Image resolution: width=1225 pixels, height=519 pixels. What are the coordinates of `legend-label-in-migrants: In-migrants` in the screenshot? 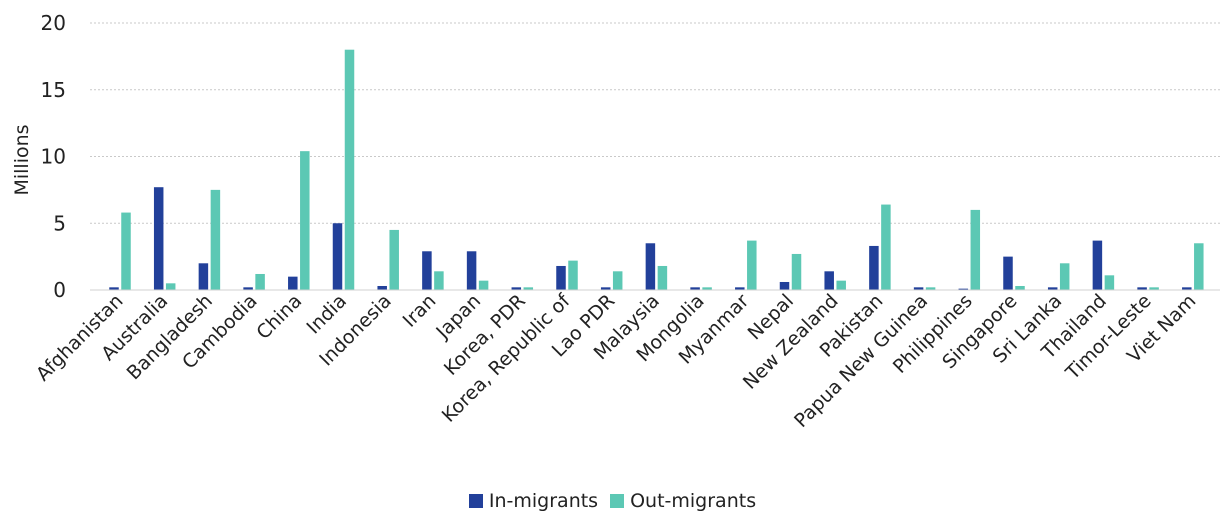 It's located at (543, 501).